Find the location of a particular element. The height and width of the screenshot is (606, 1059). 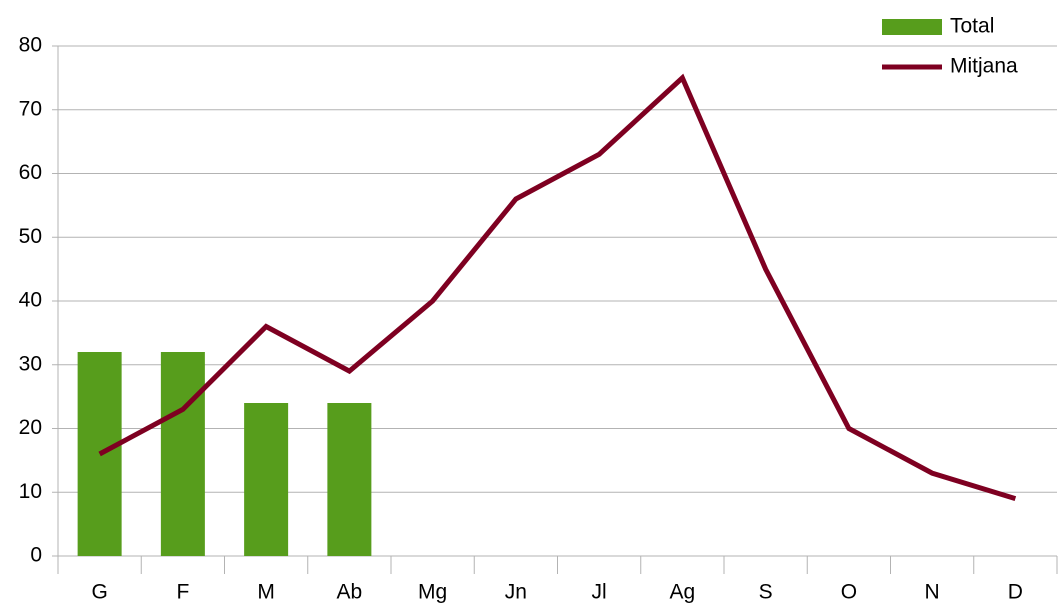

x-tick-label: F is located at coordinates (182, 592).